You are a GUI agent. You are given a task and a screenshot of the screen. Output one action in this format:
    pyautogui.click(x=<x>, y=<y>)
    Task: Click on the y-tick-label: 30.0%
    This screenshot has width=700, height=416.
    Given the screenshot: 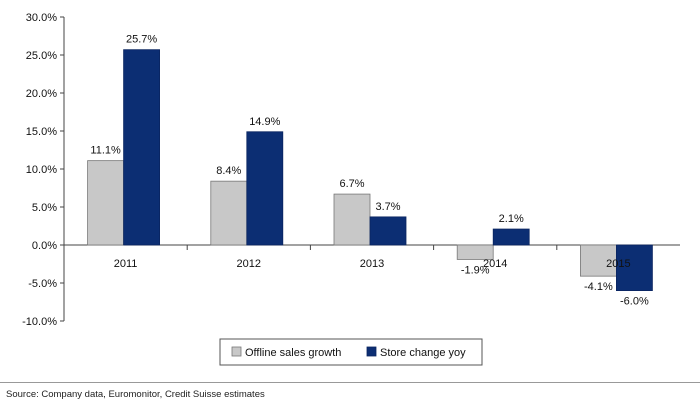 What is the action you would take?
    pyautogui.click(x=41, y=18)
    